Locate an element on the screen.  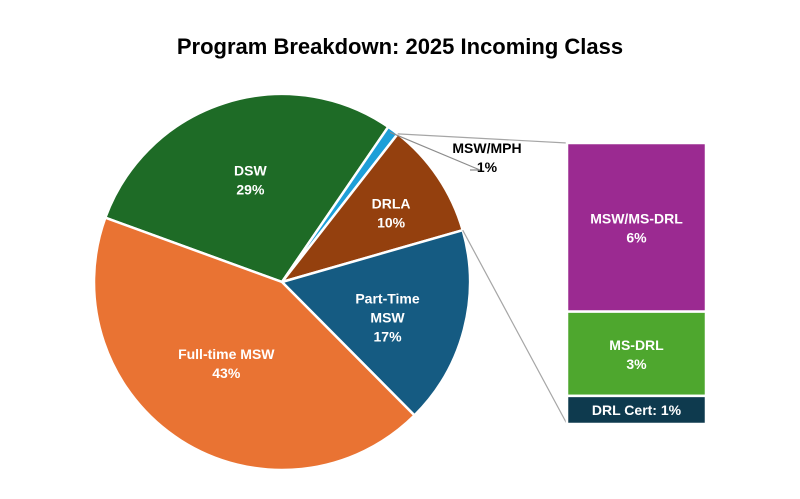
chart-title: Program Breakdown: 2025 Incoming Class is located at coordinates (400, 46).